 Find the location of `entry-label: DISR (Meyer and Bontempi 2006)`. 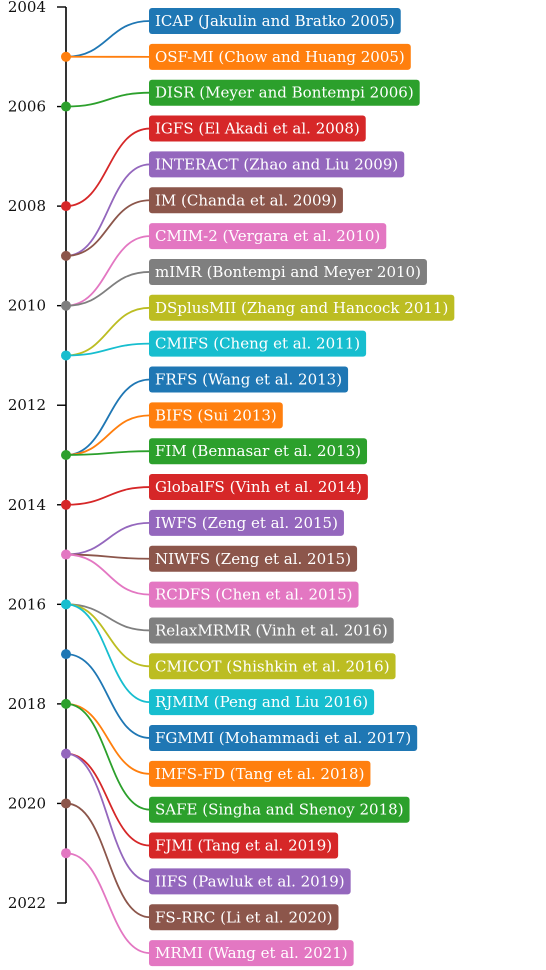

entry-label: DISR (Meyer and Bontempi 2006) is located at coordinates (284, 92).